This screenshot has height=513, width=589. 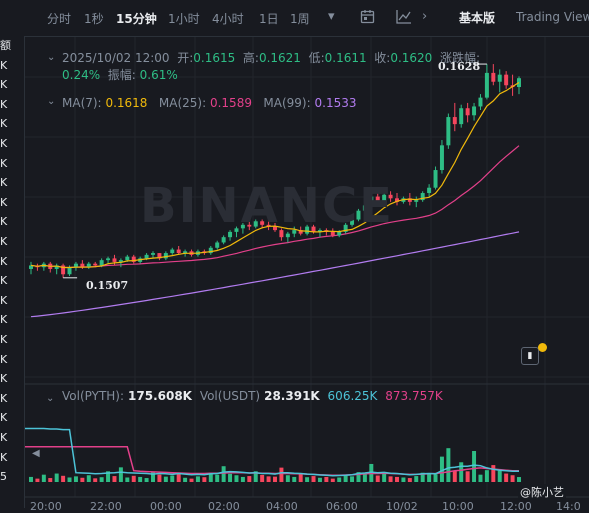 I want to click on basic-view-tab: 基本版, so click(x=477, y=18).